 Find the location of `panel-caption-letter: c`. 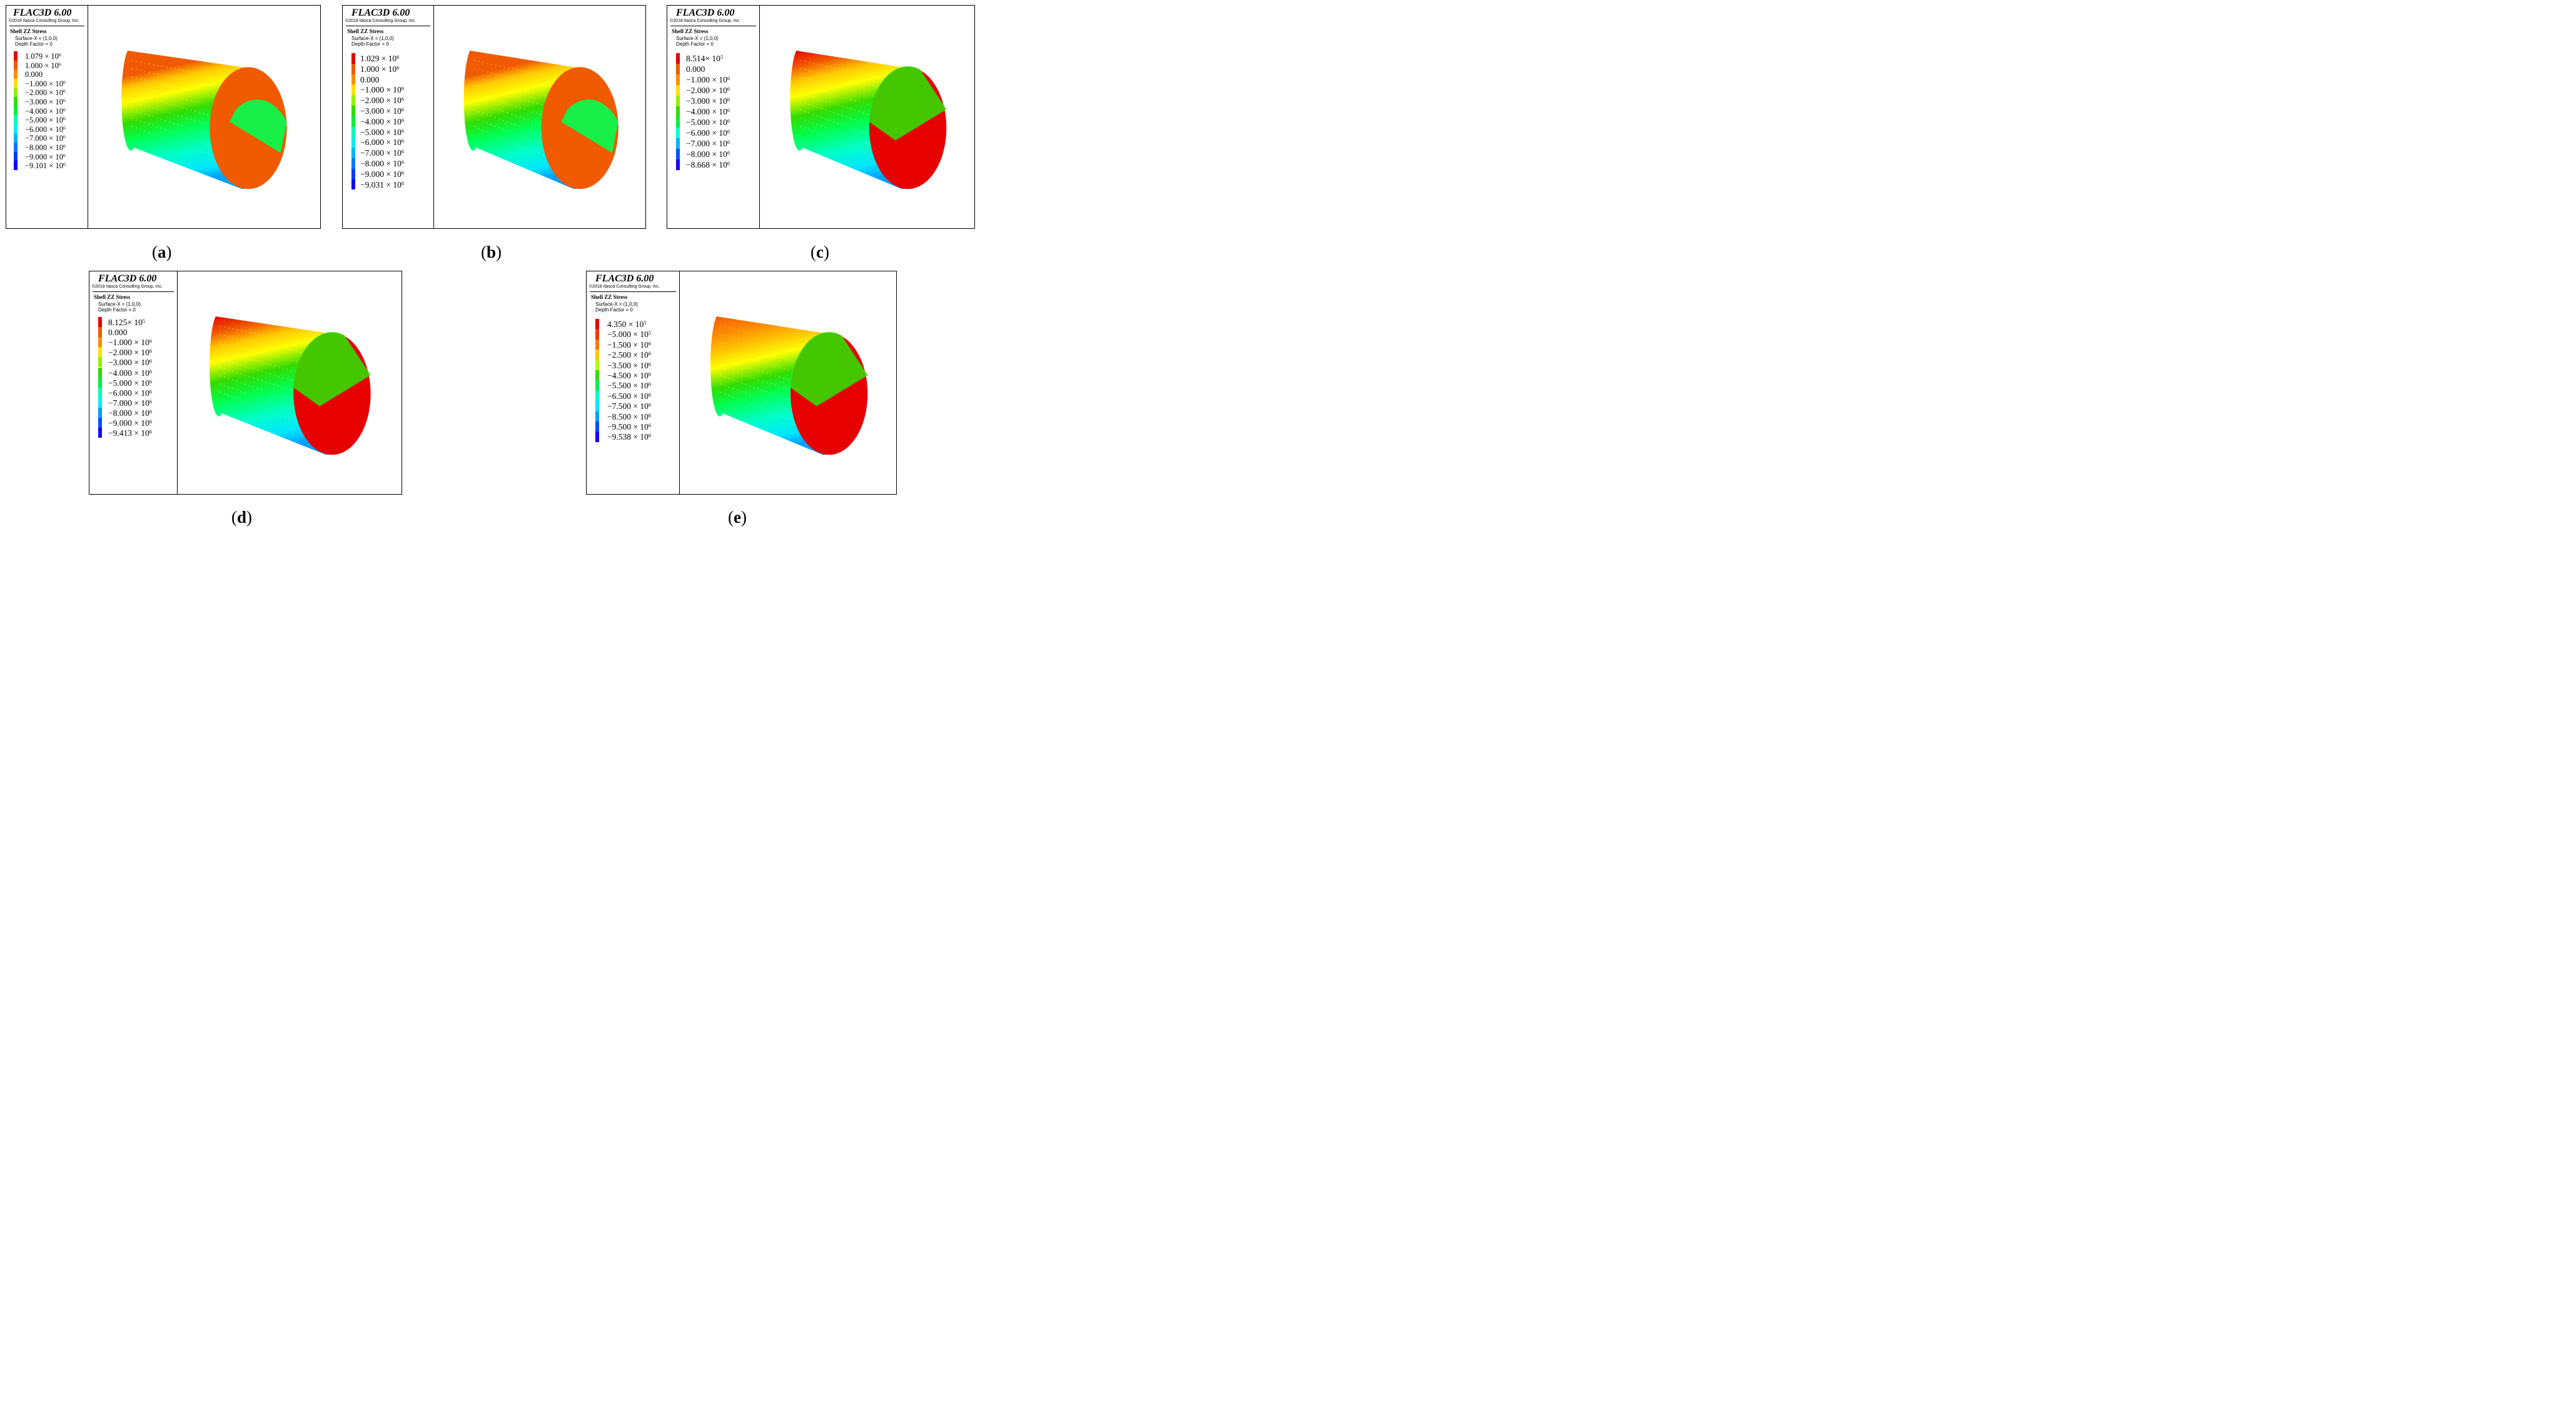

panel-caption-letter: c is located at coordinates (820, 251).